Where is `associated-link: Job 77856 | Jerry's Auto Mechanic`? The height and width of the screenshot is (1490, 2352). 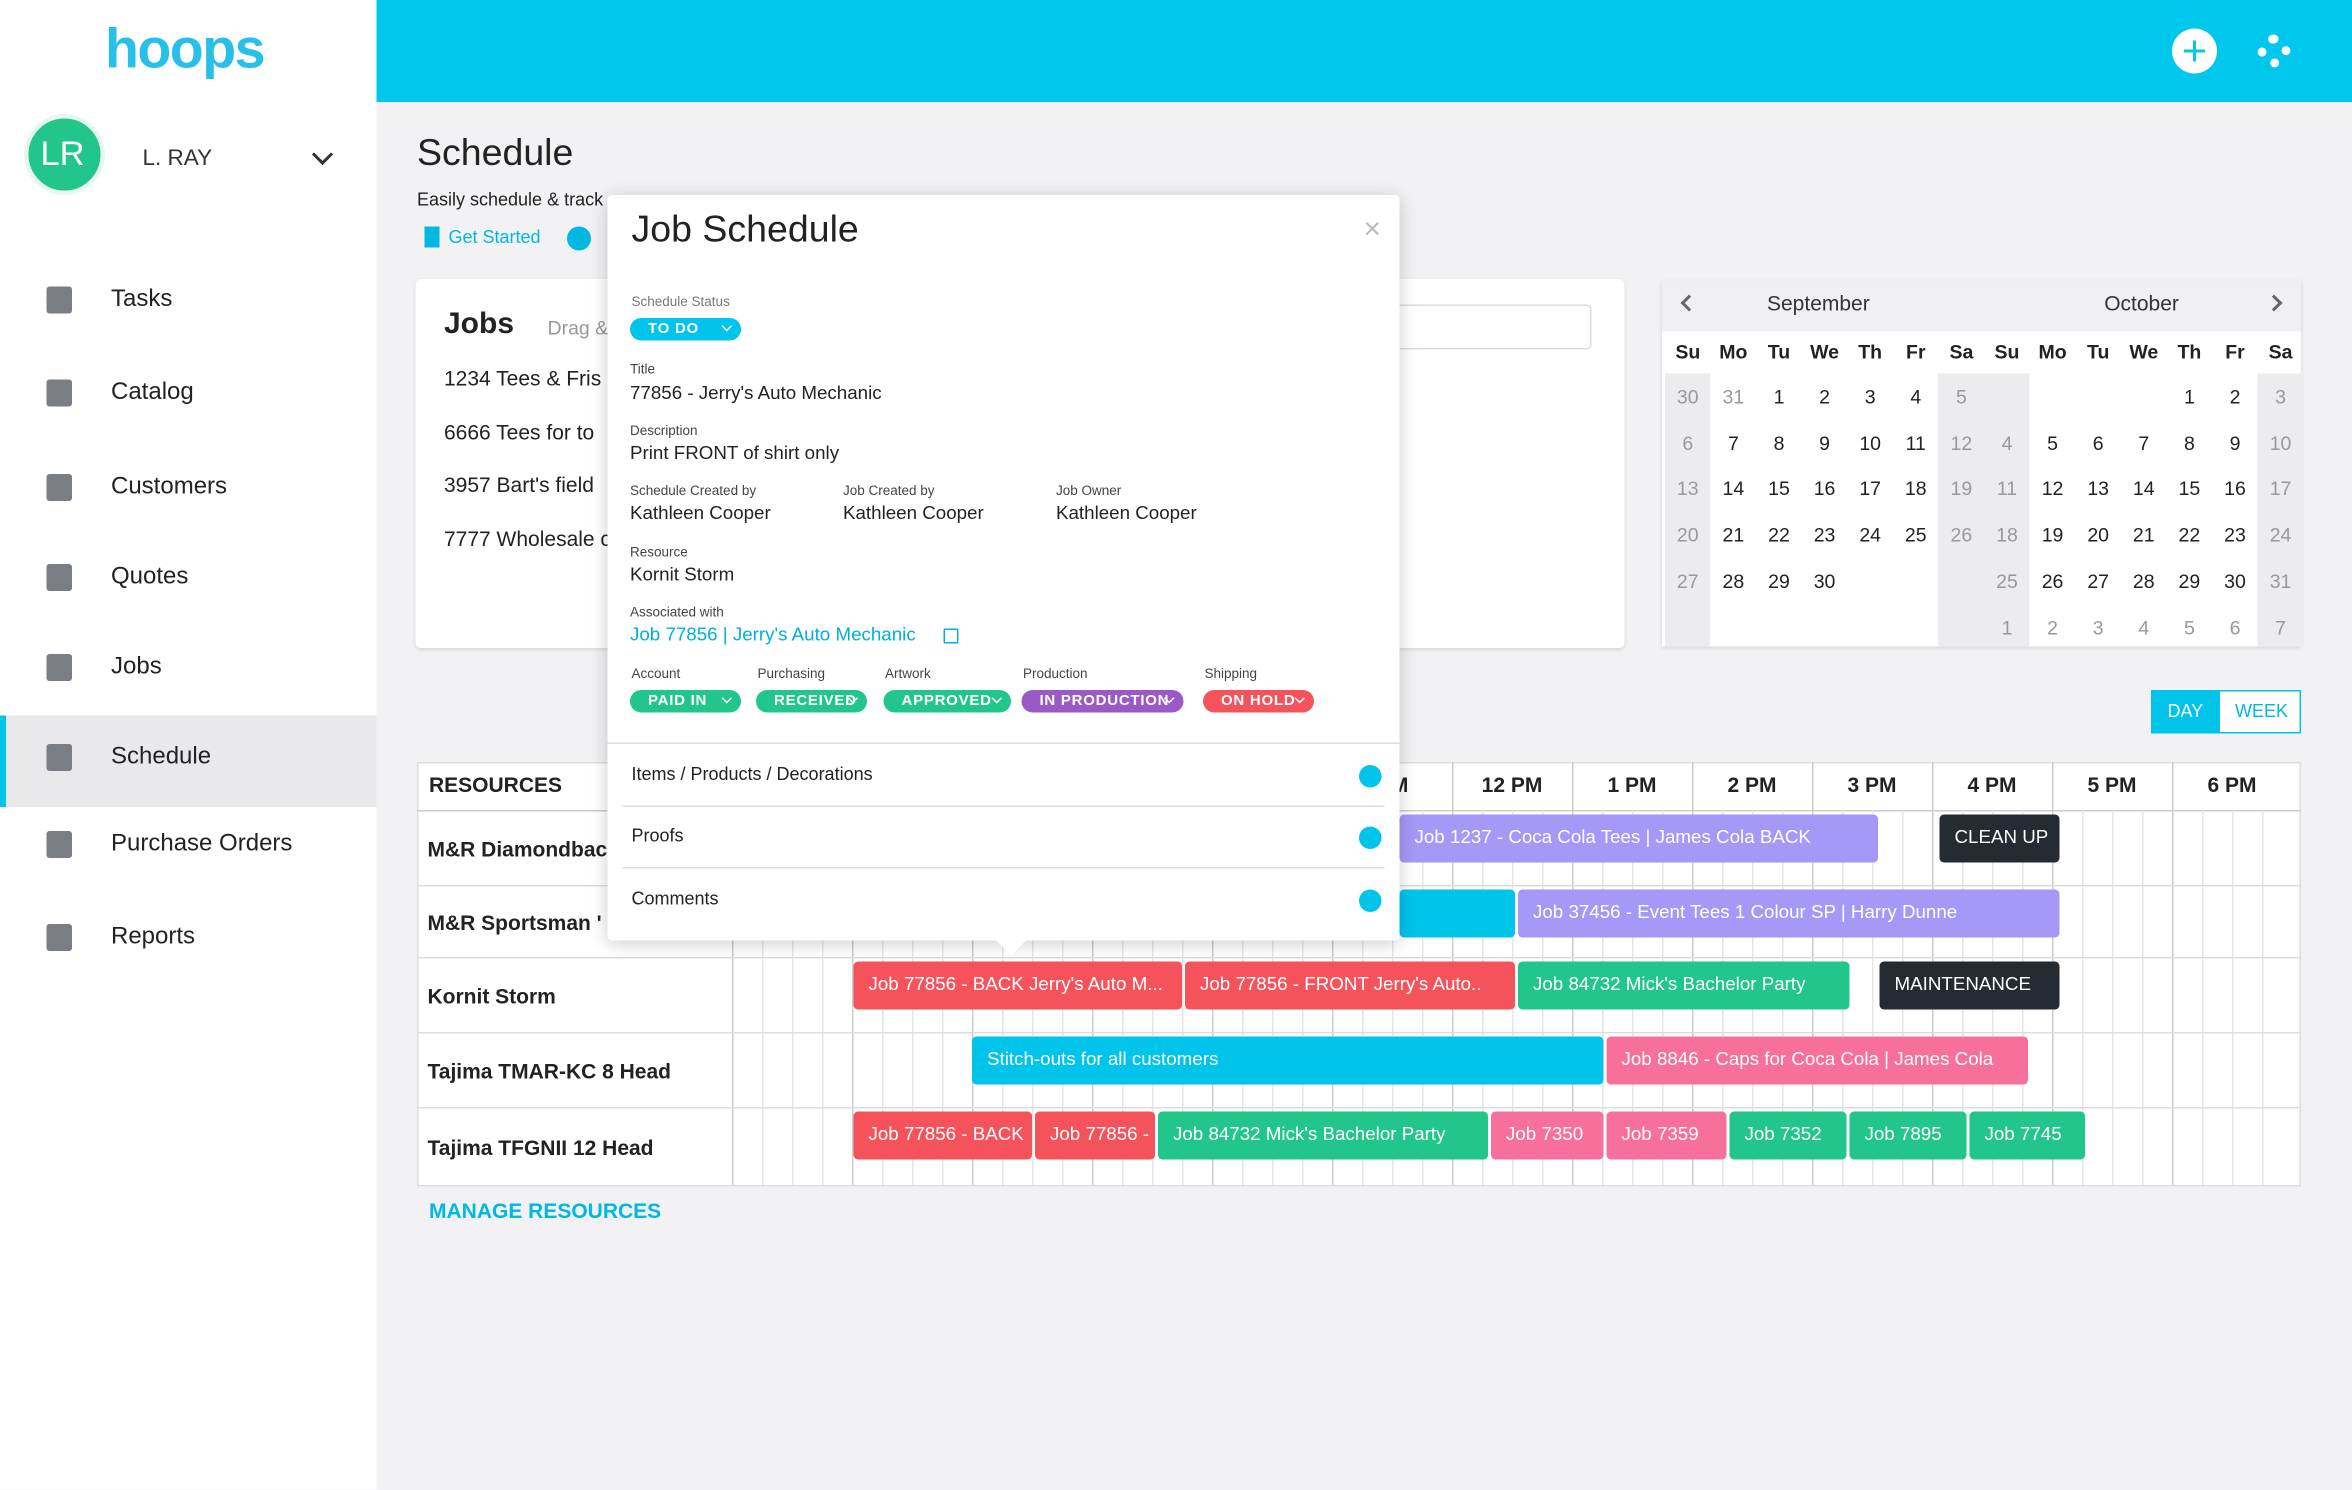 associated-link: Job 77856 | Jerry's Auto Mechanic is located at coordinates (773, 635).